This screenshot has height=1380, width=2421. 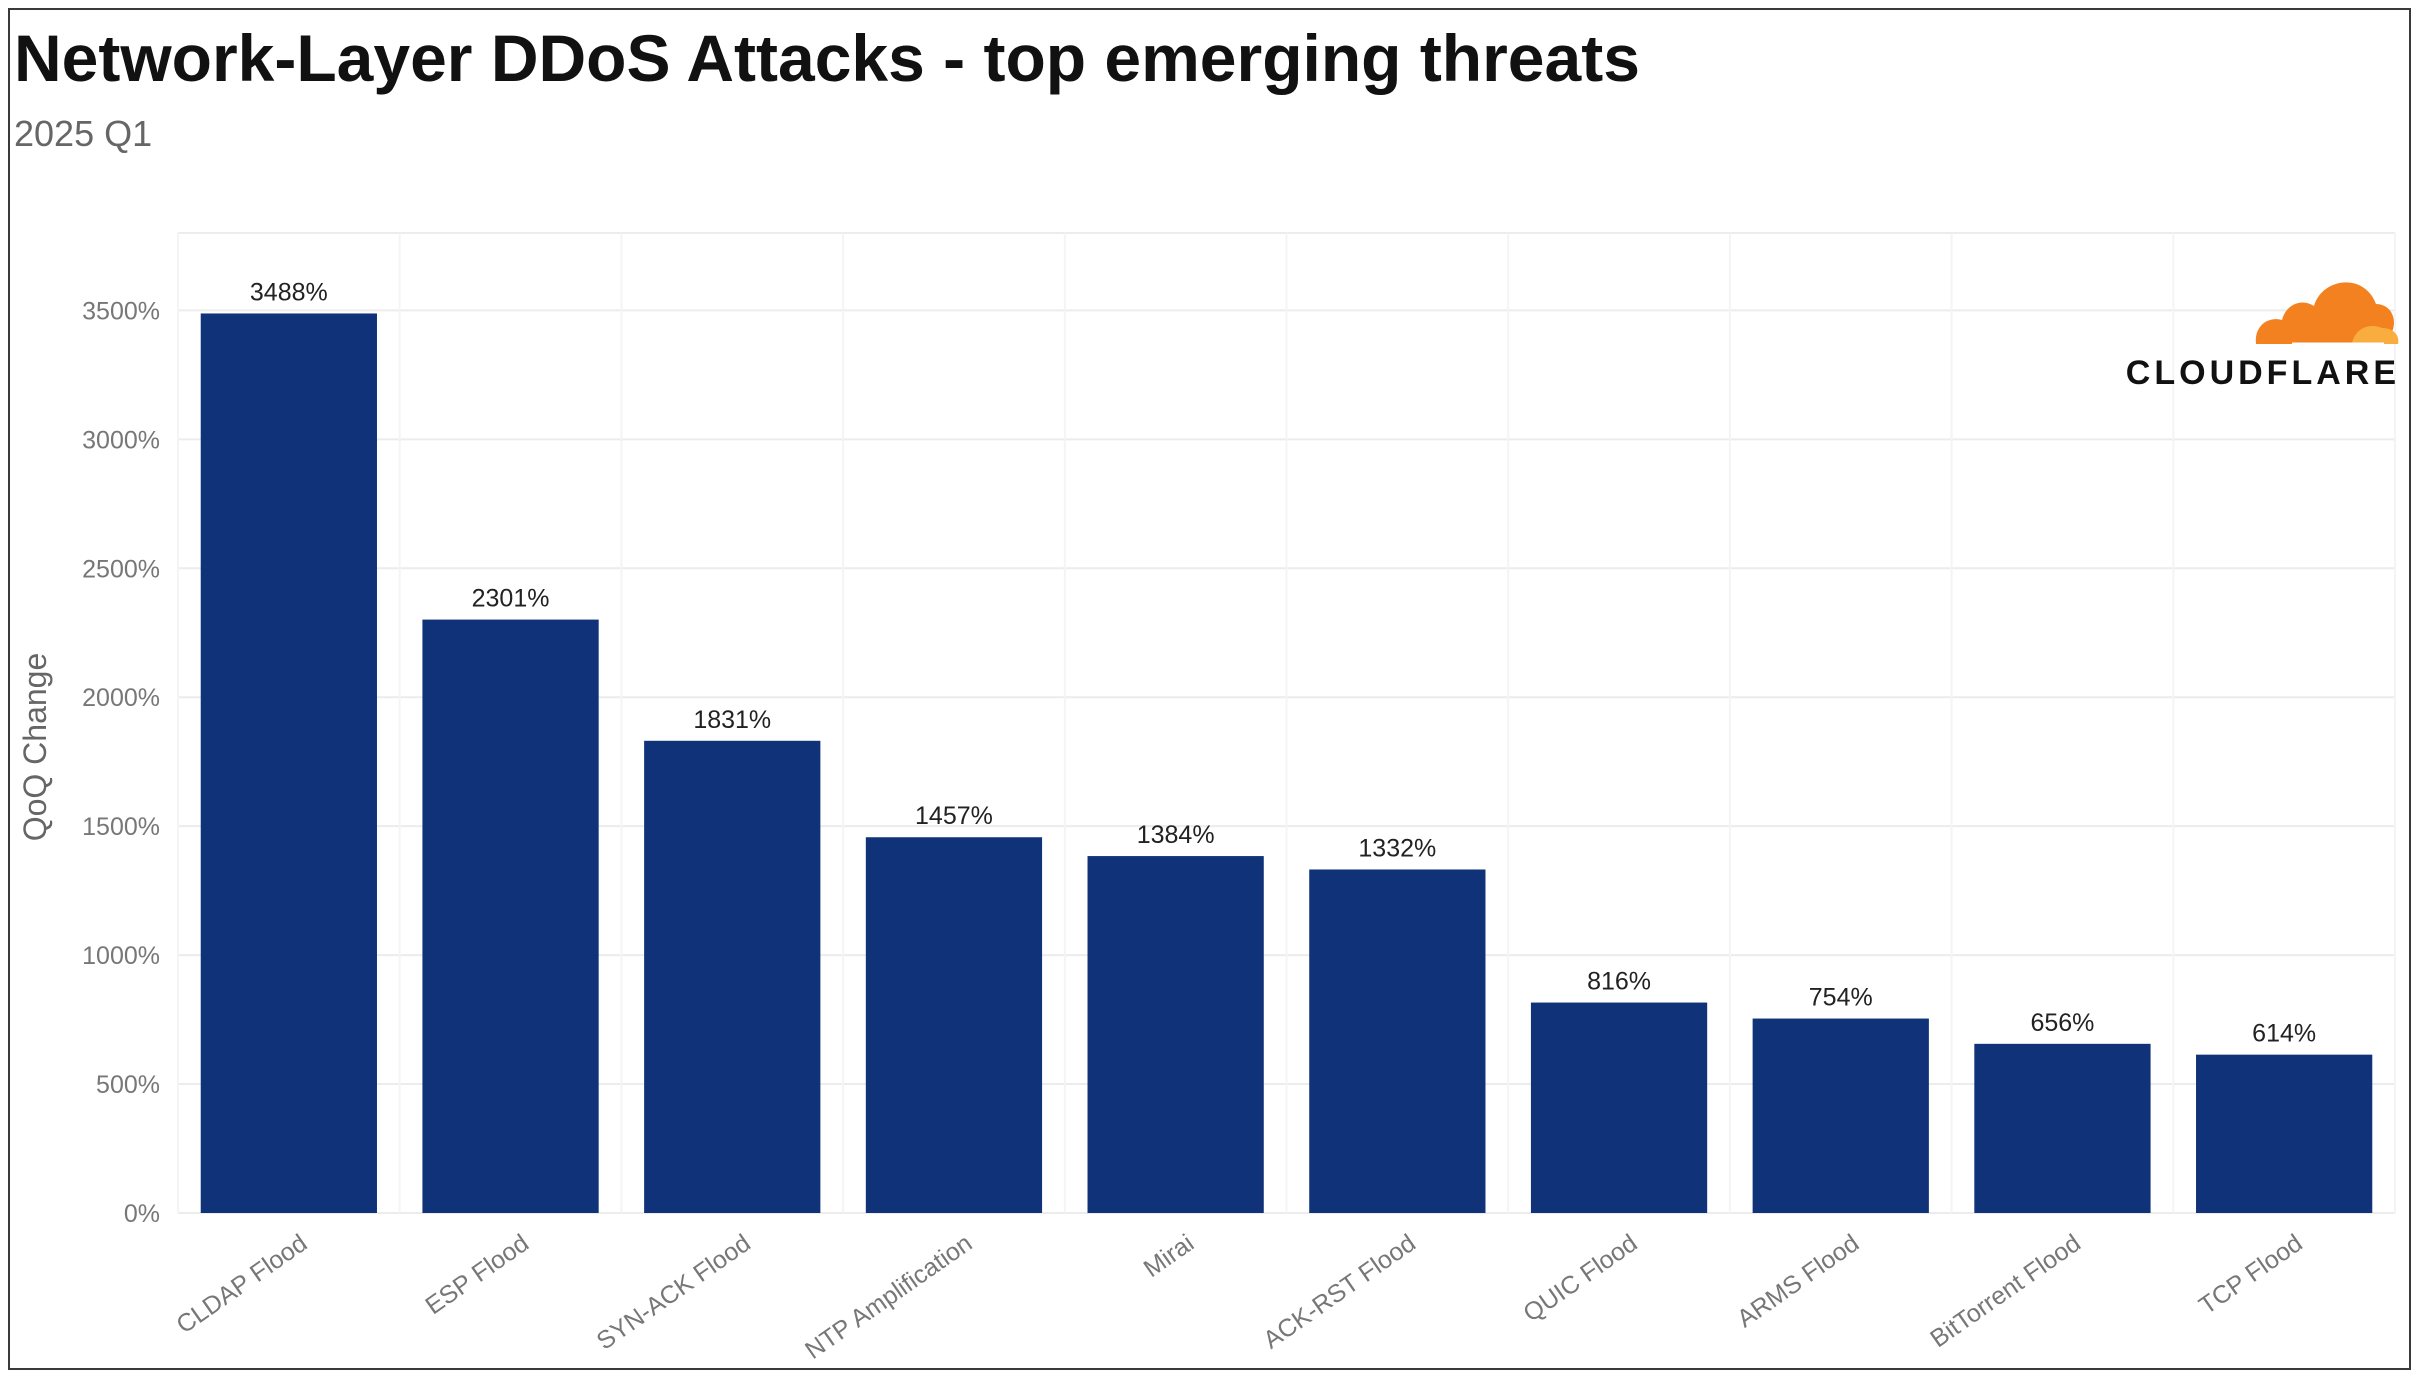 I want to click on y-tick-label: 500%, so click(x=128, y=1085).